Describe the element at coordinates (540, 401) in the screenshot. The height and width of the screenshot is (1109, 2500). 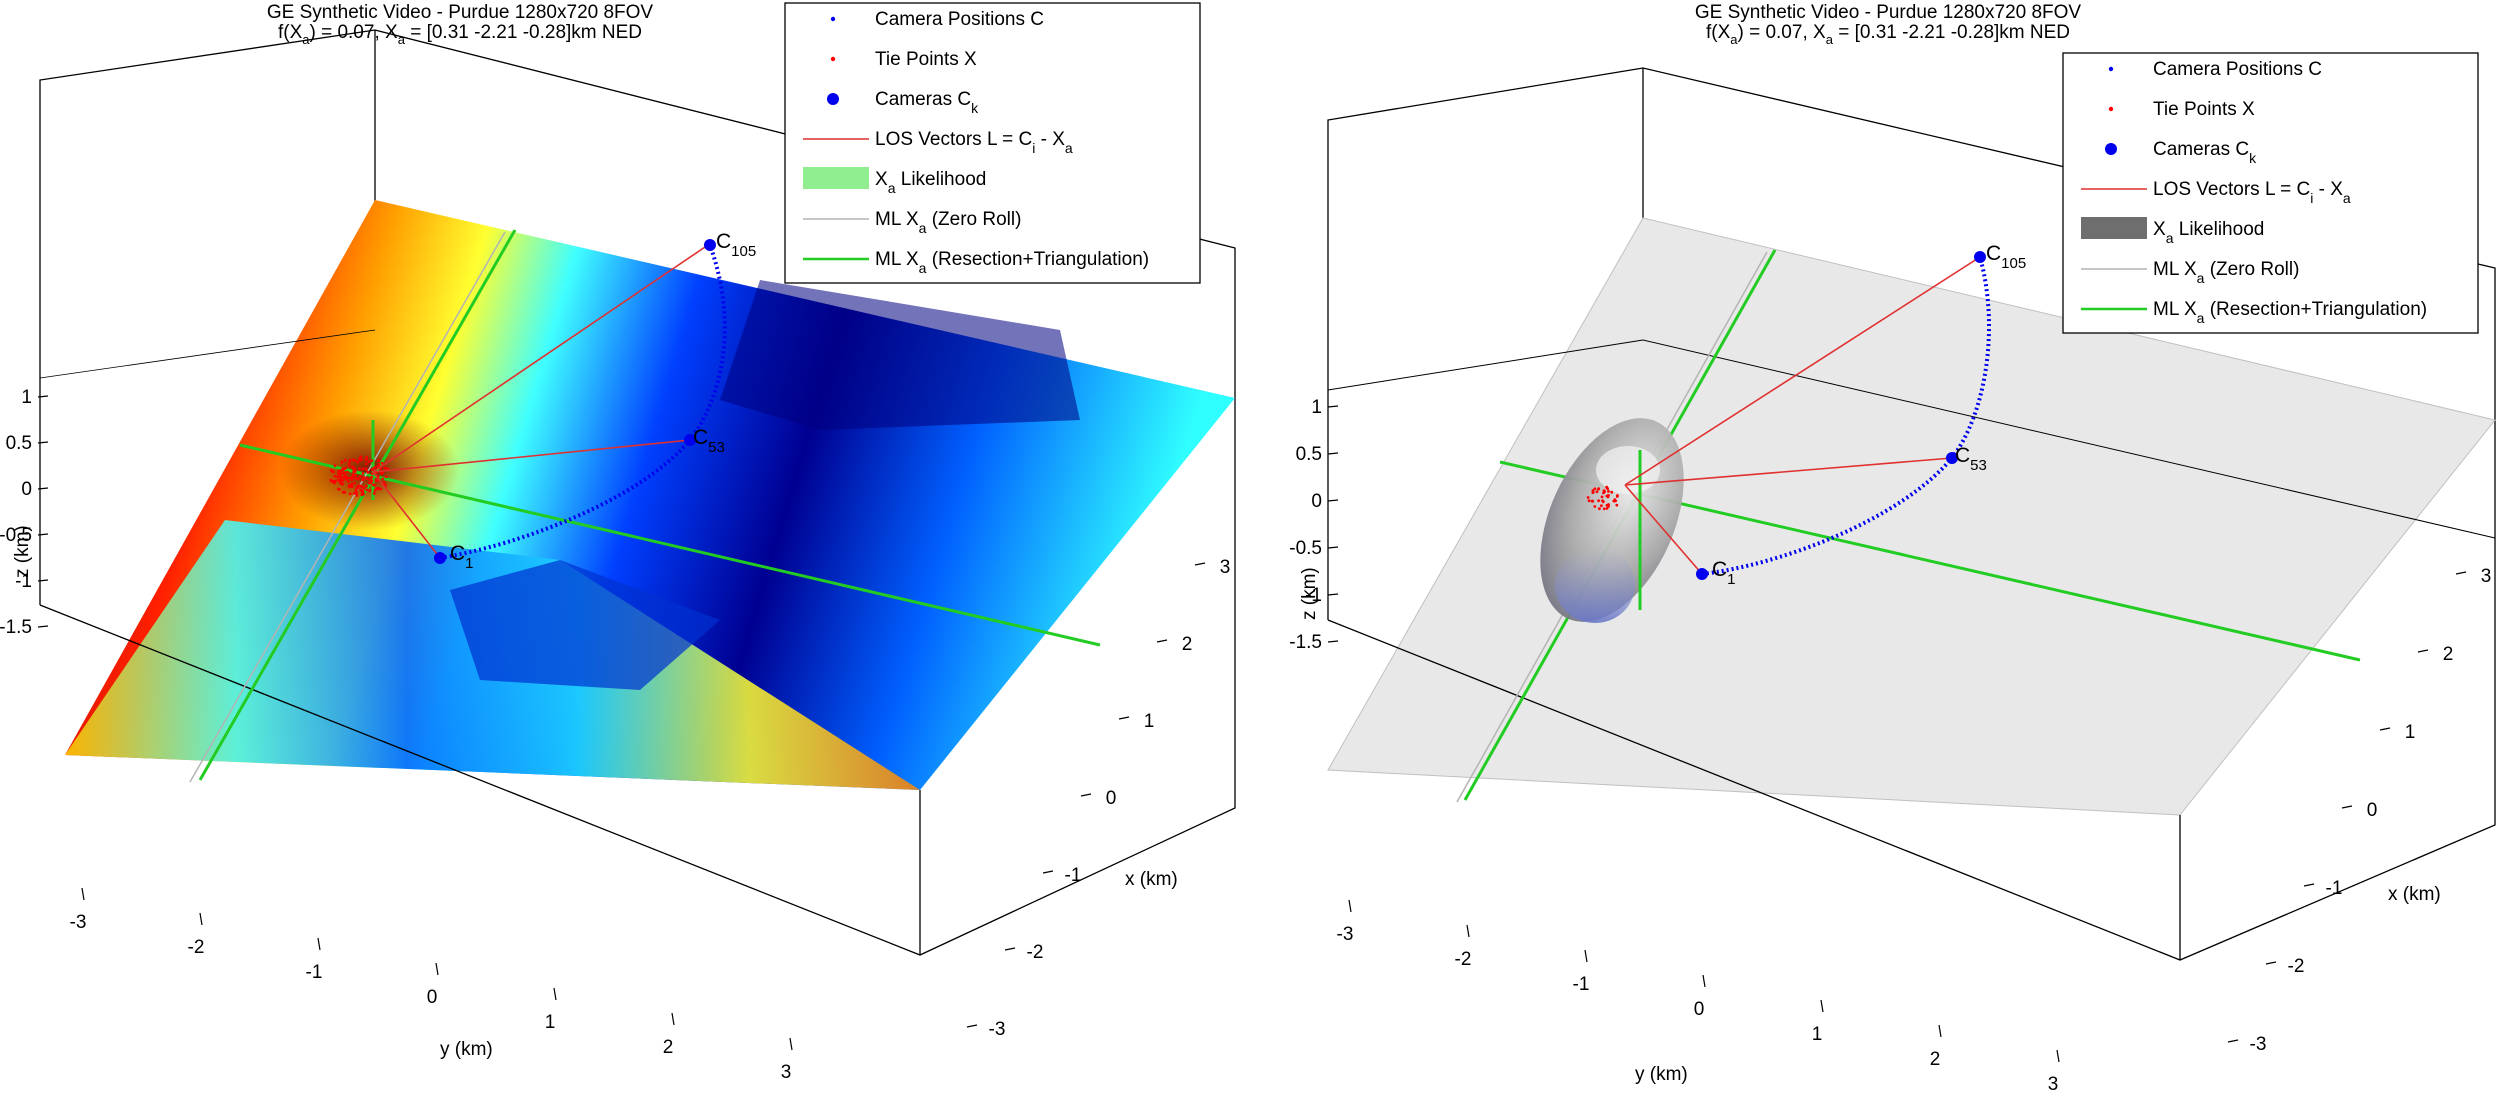
I see `left-los-vectors` at that location.